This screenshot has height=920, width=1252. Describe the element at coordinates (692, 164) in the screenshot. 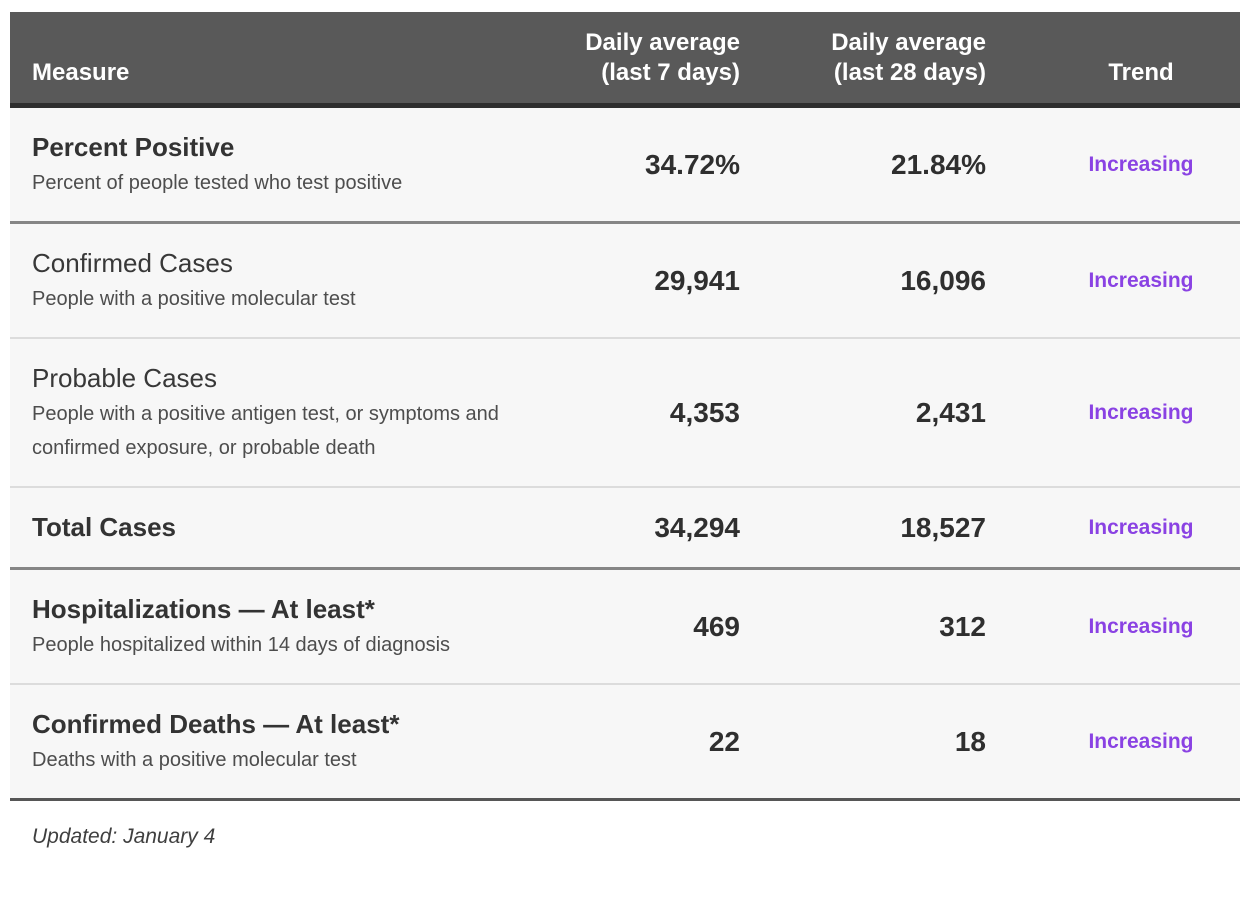

I see `value-7day: 34.72%` at that location.